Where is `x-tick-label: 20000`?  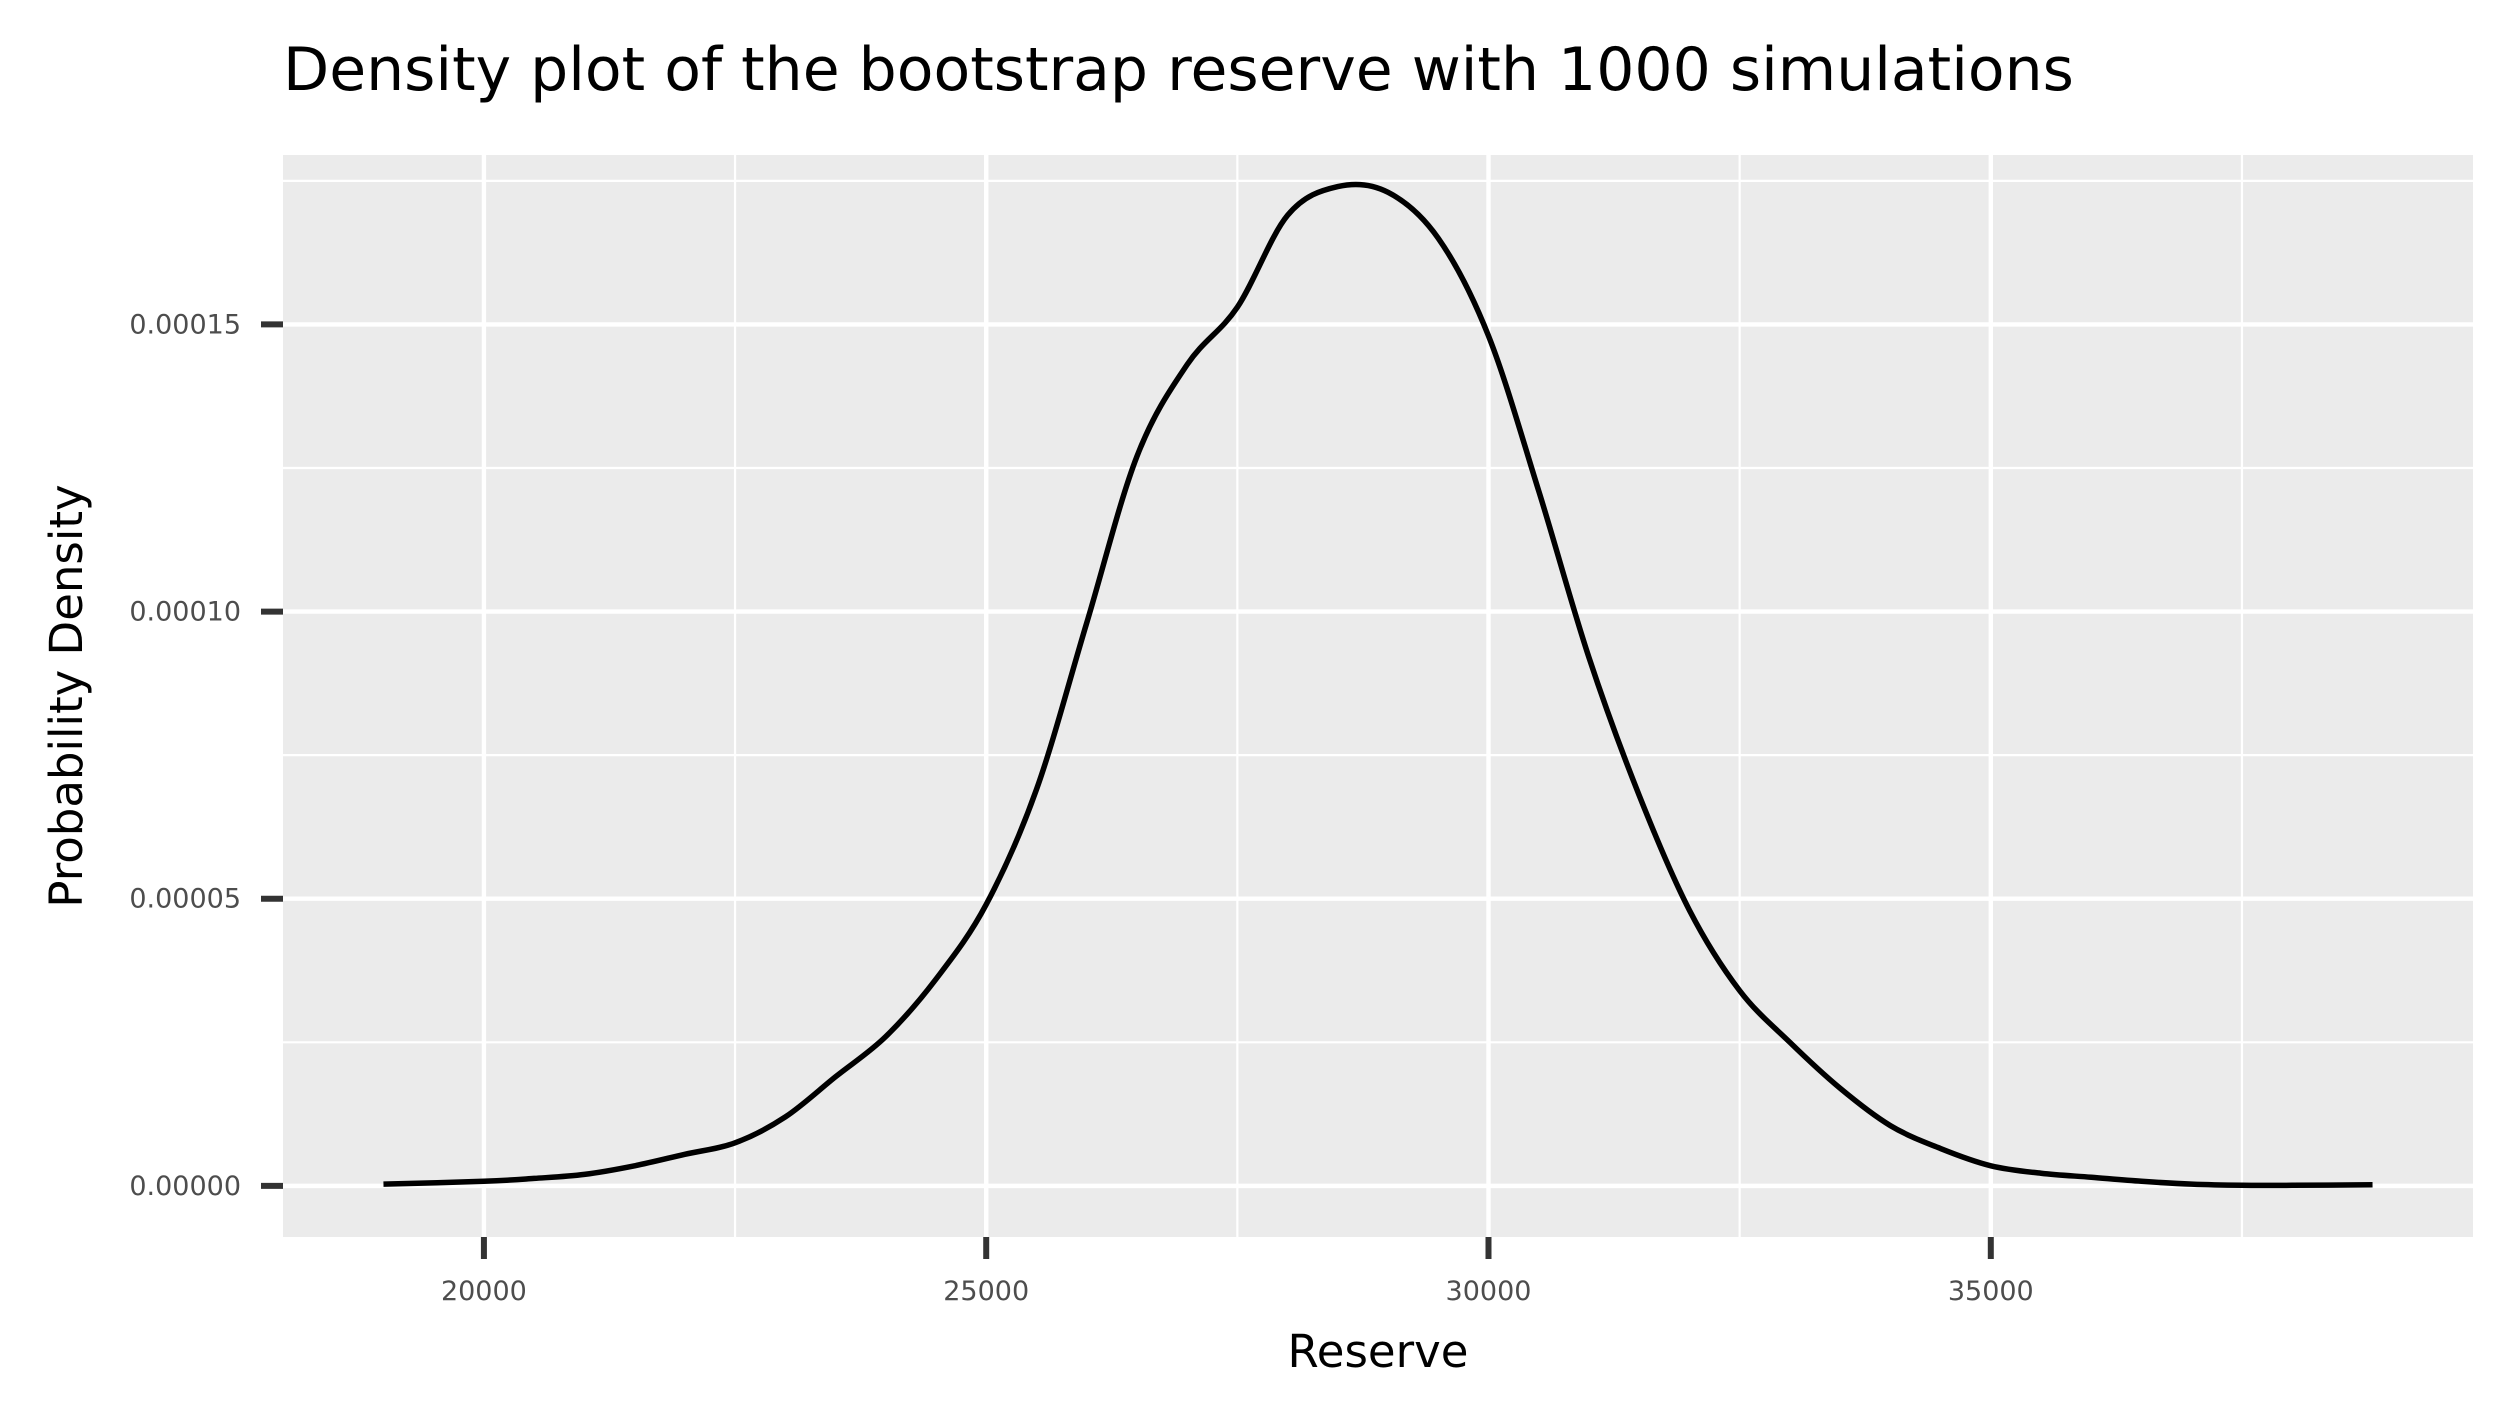 x-tick-label: 20000 is located at coordinates (484, 1291).